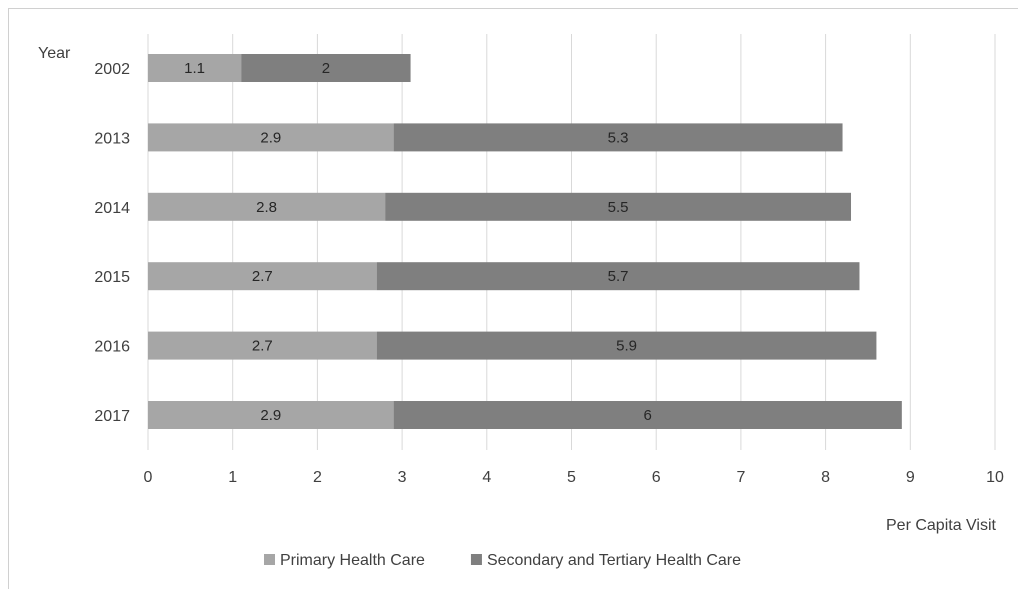 This screenshot has height=589, width=1018. Describe the element at coordinates (112, 69) in the screenshot. I see `category-label: 2002` at that location.